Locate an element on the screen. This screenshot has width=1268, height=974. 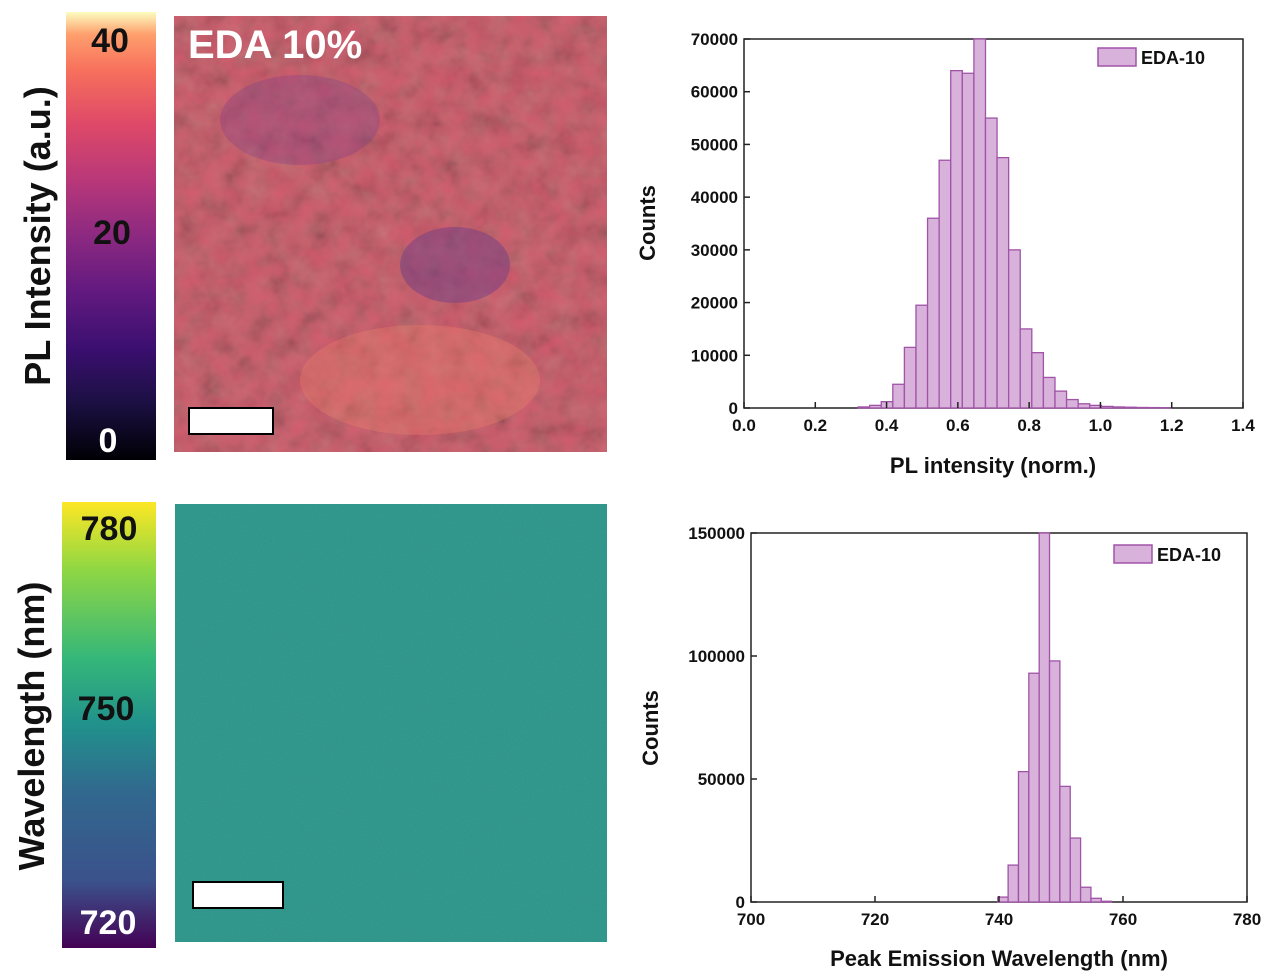
pl-histogram-ytick-label: 70000 is located at coordinates (714, 39).